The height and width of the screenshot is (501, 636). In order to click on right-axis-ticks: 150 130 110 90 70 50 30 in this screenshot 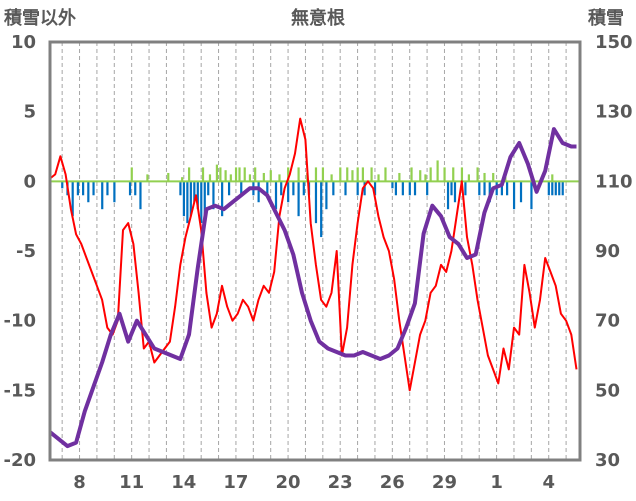, I will do `click(614, 251)`.